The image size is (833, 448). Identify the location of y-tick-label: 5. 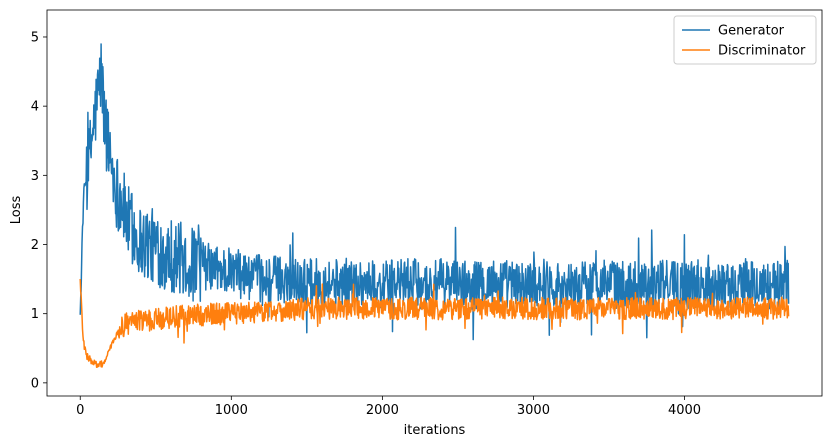
(35, 37).